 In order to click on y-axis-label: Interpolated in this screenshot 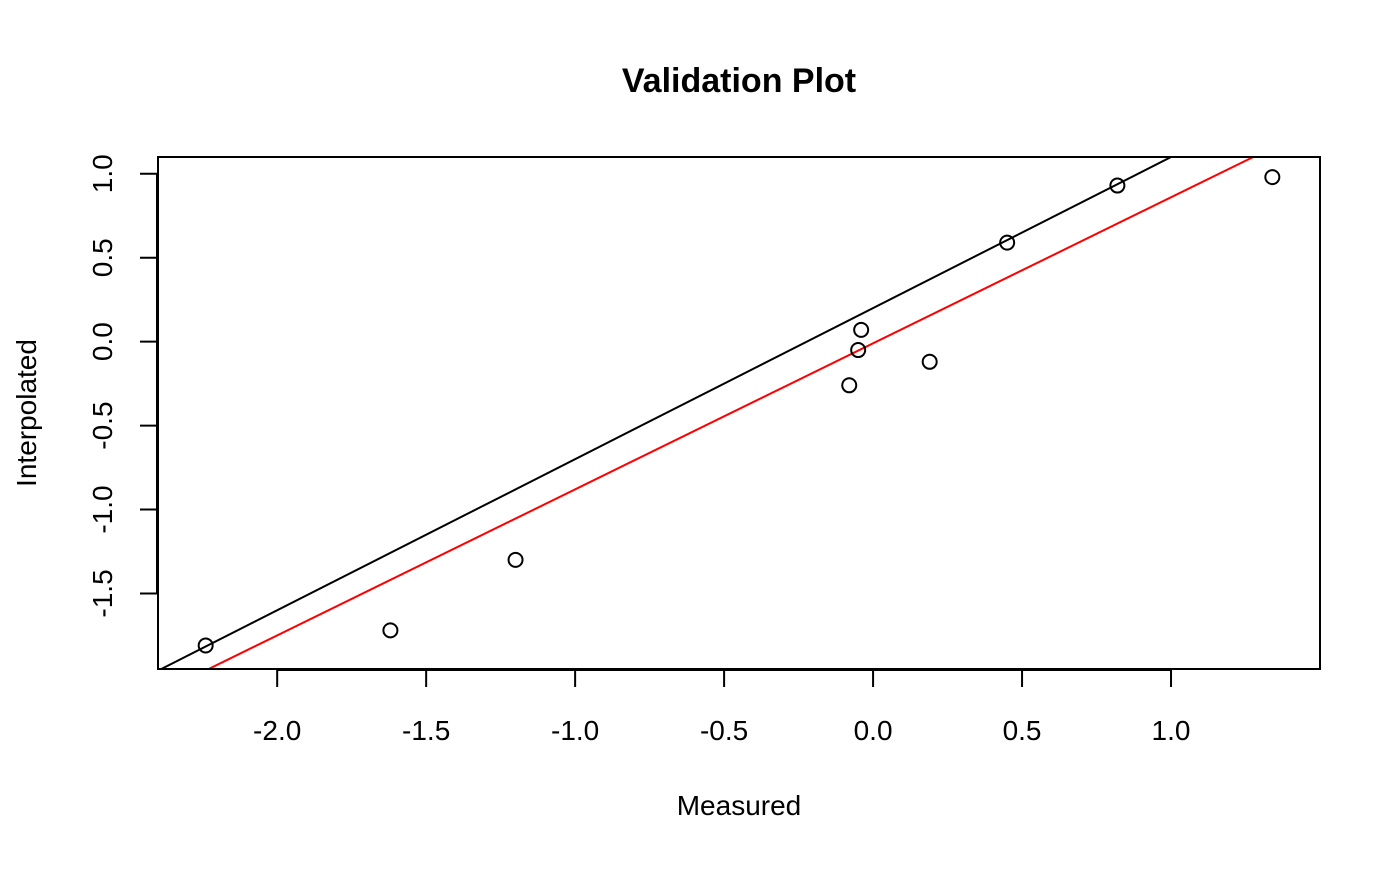, I will do `click(26, 413)`.